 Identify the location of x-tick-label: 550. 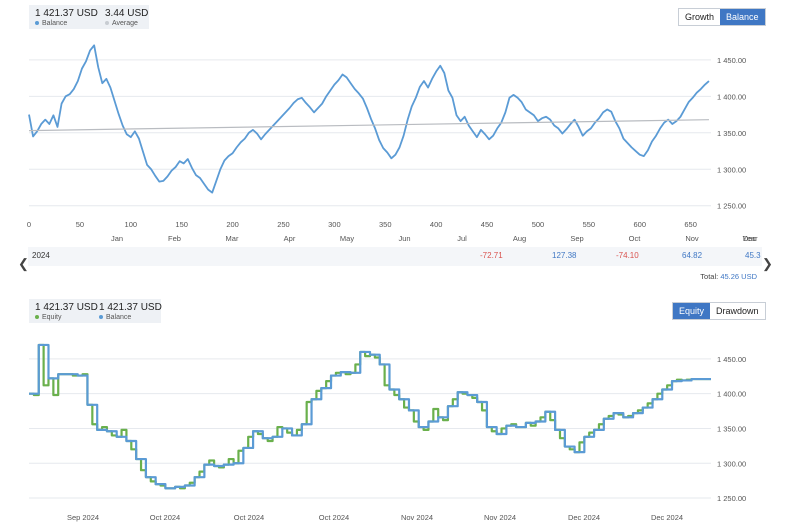
(589, 224).